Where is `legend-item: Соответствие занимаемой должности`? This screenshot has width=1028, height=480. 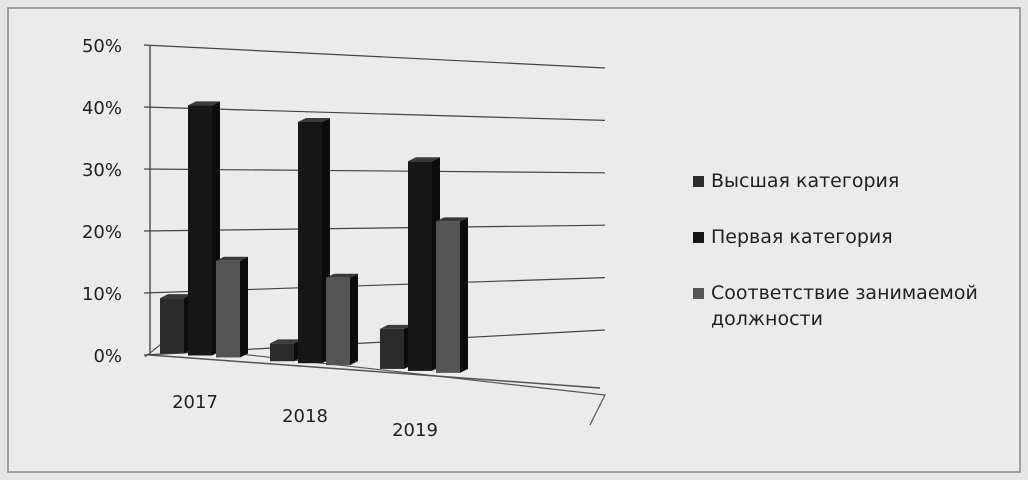 legend-item: Соответствие занимаемой должности is located at coordinates (853, 306).